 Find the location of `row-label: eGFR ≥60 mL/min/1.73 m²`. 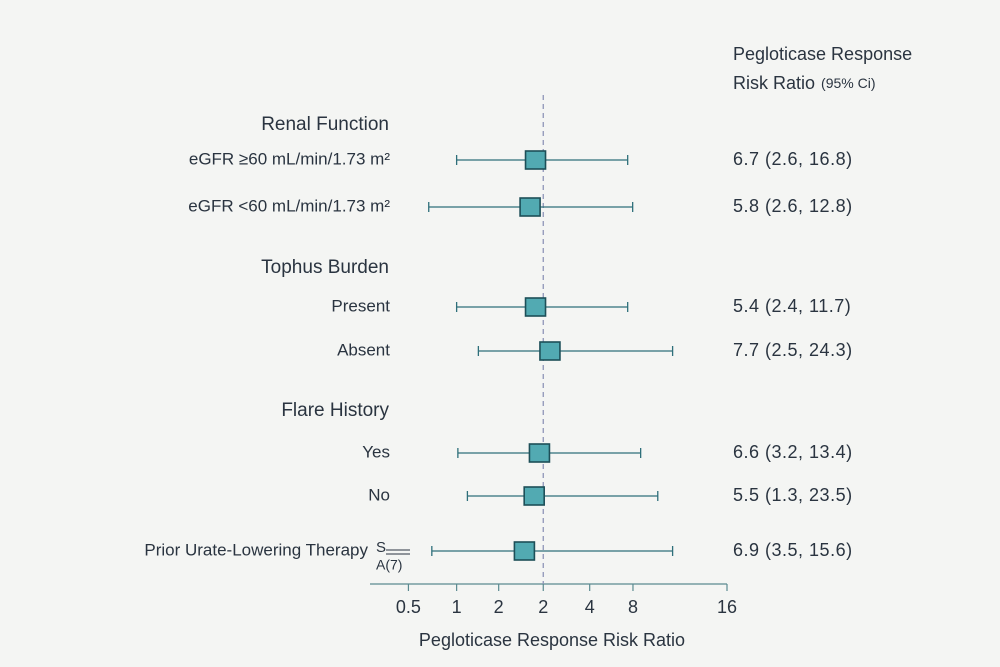

row-label: eGFR ≥60 mL/min/1.73 m² is located at coordinates (289, 158).